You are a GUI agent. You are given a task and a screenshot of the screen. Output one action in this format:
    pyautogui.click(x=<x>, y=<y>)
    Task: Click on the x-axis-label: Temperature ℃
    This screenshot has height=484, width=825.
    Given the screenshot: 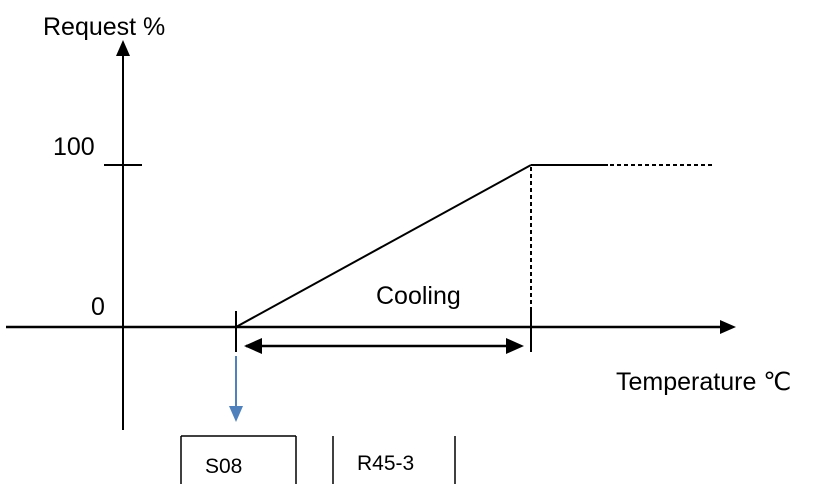 What is the action you would take?
    pyautogui.click(x=703, y=382)
    